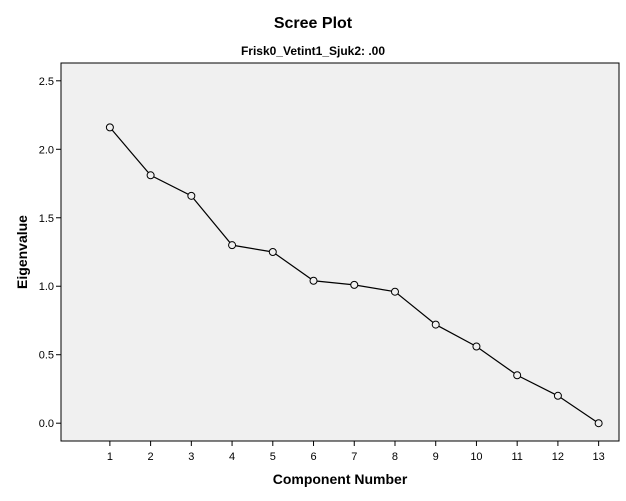 The width and height of the screenshot is (626, 501). I want to click on x-axis-label: Component Number, so click(340, 479).